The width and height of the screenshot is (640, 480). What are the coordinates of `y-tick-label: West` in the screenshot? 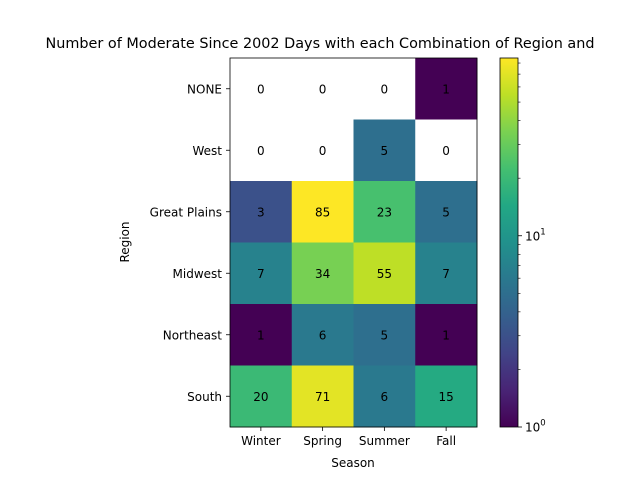 It's located at (207, 151).